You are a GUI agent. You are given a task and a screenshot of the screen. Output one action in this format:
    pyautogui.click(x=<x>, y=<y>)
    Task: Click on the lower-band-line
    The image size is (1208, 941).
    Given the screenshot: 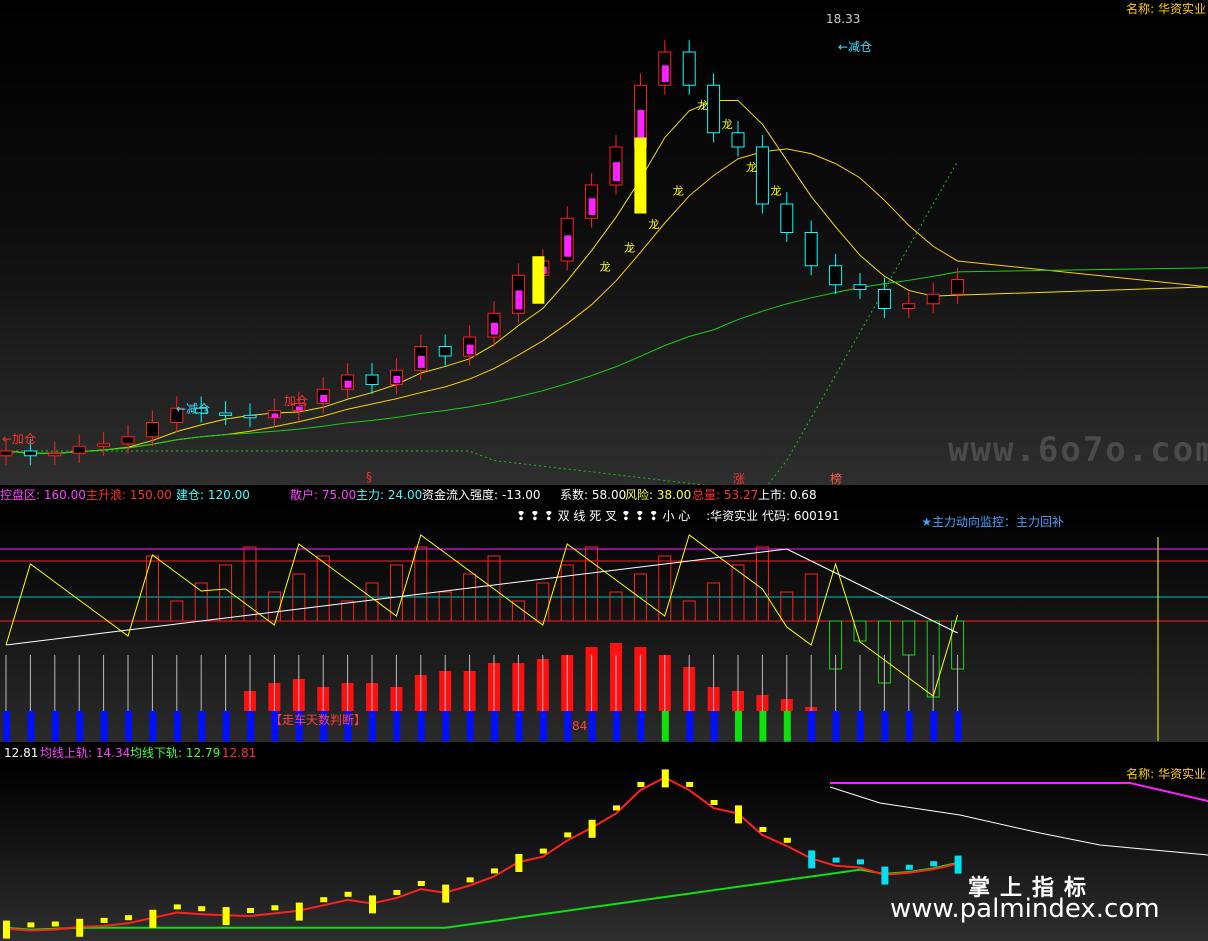 What is the action you would take?
    pyautogui.click(x=481, y=896)
    